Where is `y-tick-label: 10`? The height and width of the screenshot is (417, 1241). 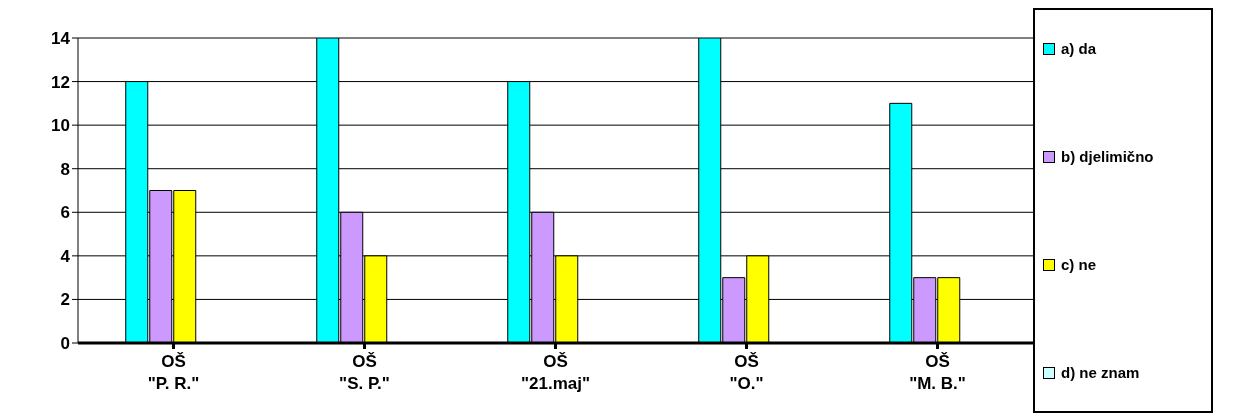
y-tick-label: 10 is located at coordinates (60, 126).